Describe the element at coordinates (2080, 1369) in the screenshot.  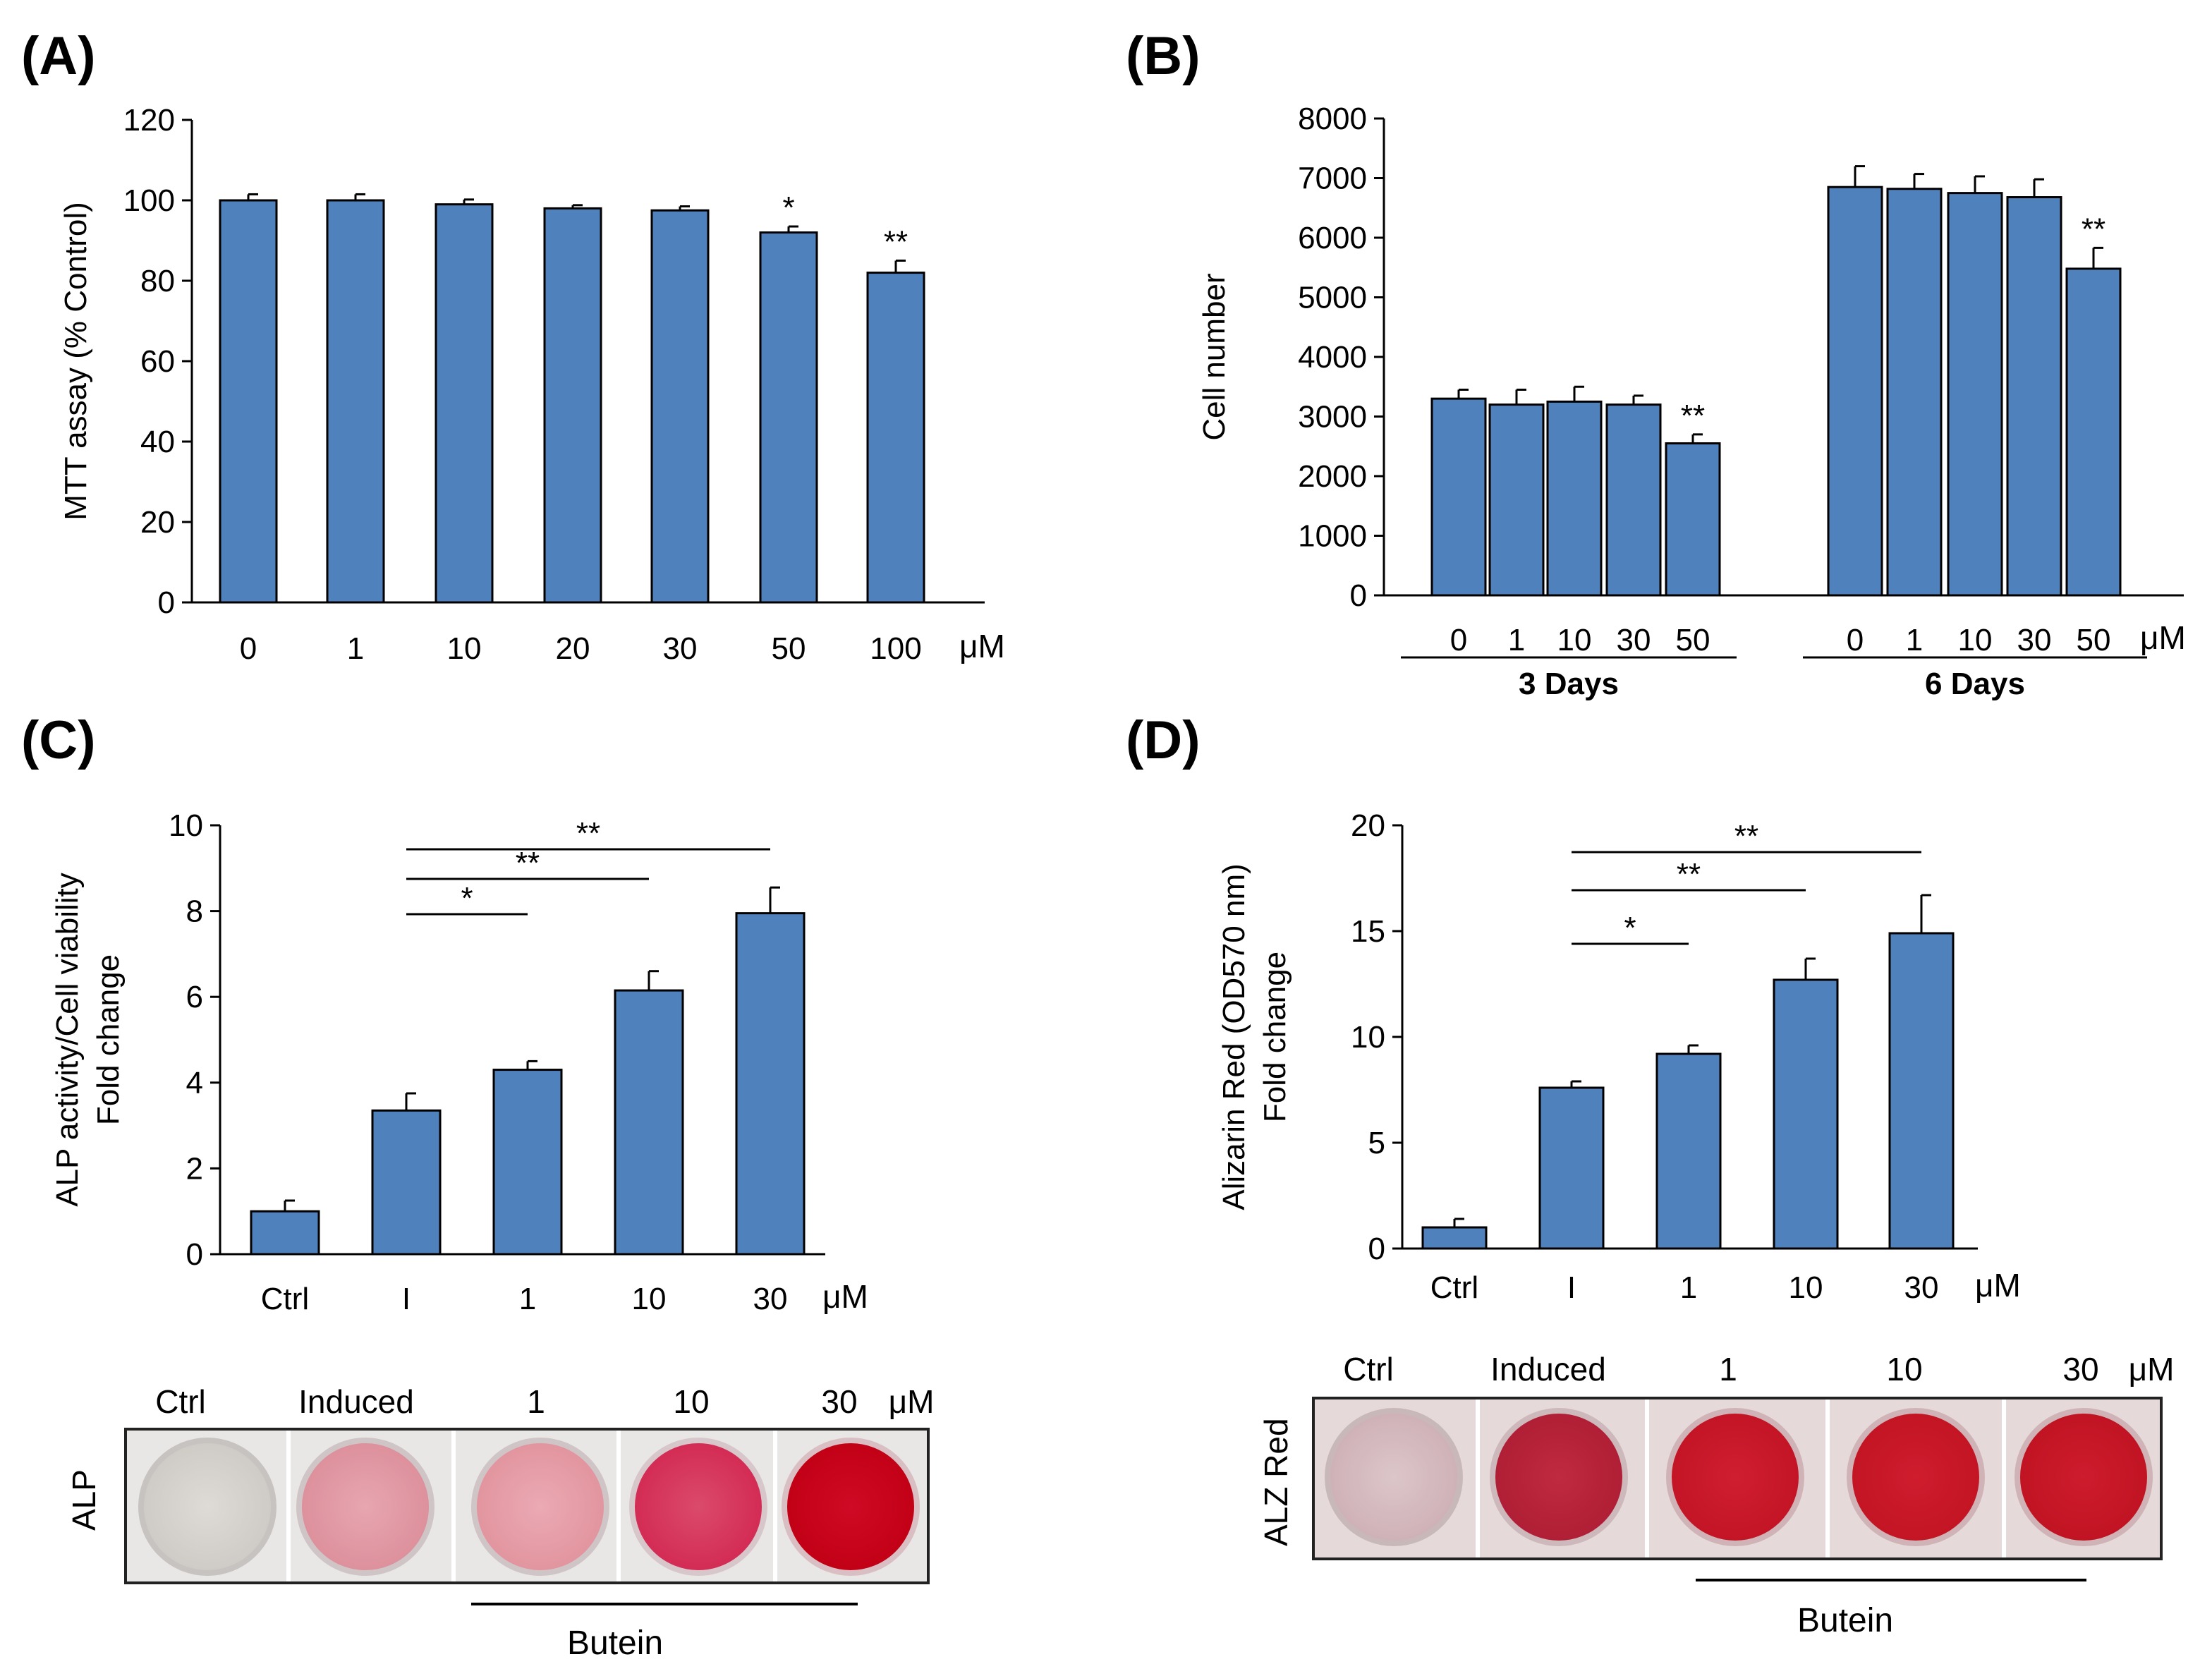
I see `alz-well-label-30: 30` at that location.